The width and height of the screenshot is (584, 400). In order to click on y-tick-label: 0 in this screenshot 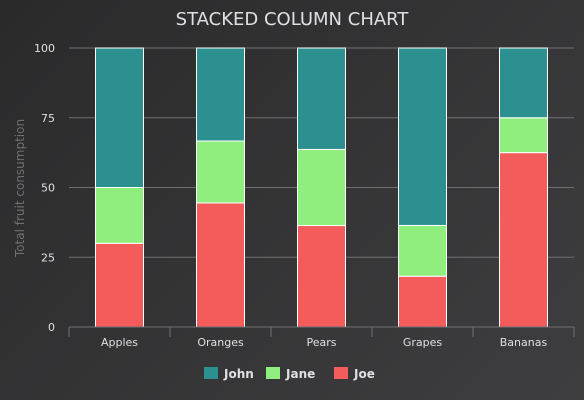, I will do `click(51, 327)`.